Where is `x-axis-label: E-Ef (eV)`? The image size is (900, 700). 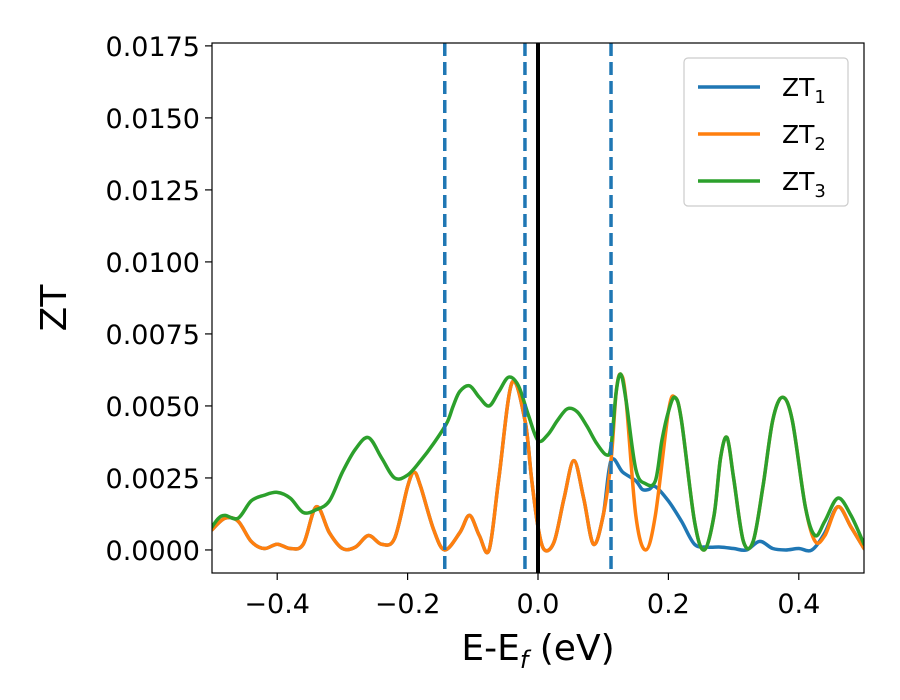
x-axis-label: E-Ef (eV) is located at coordinates (537, 651).